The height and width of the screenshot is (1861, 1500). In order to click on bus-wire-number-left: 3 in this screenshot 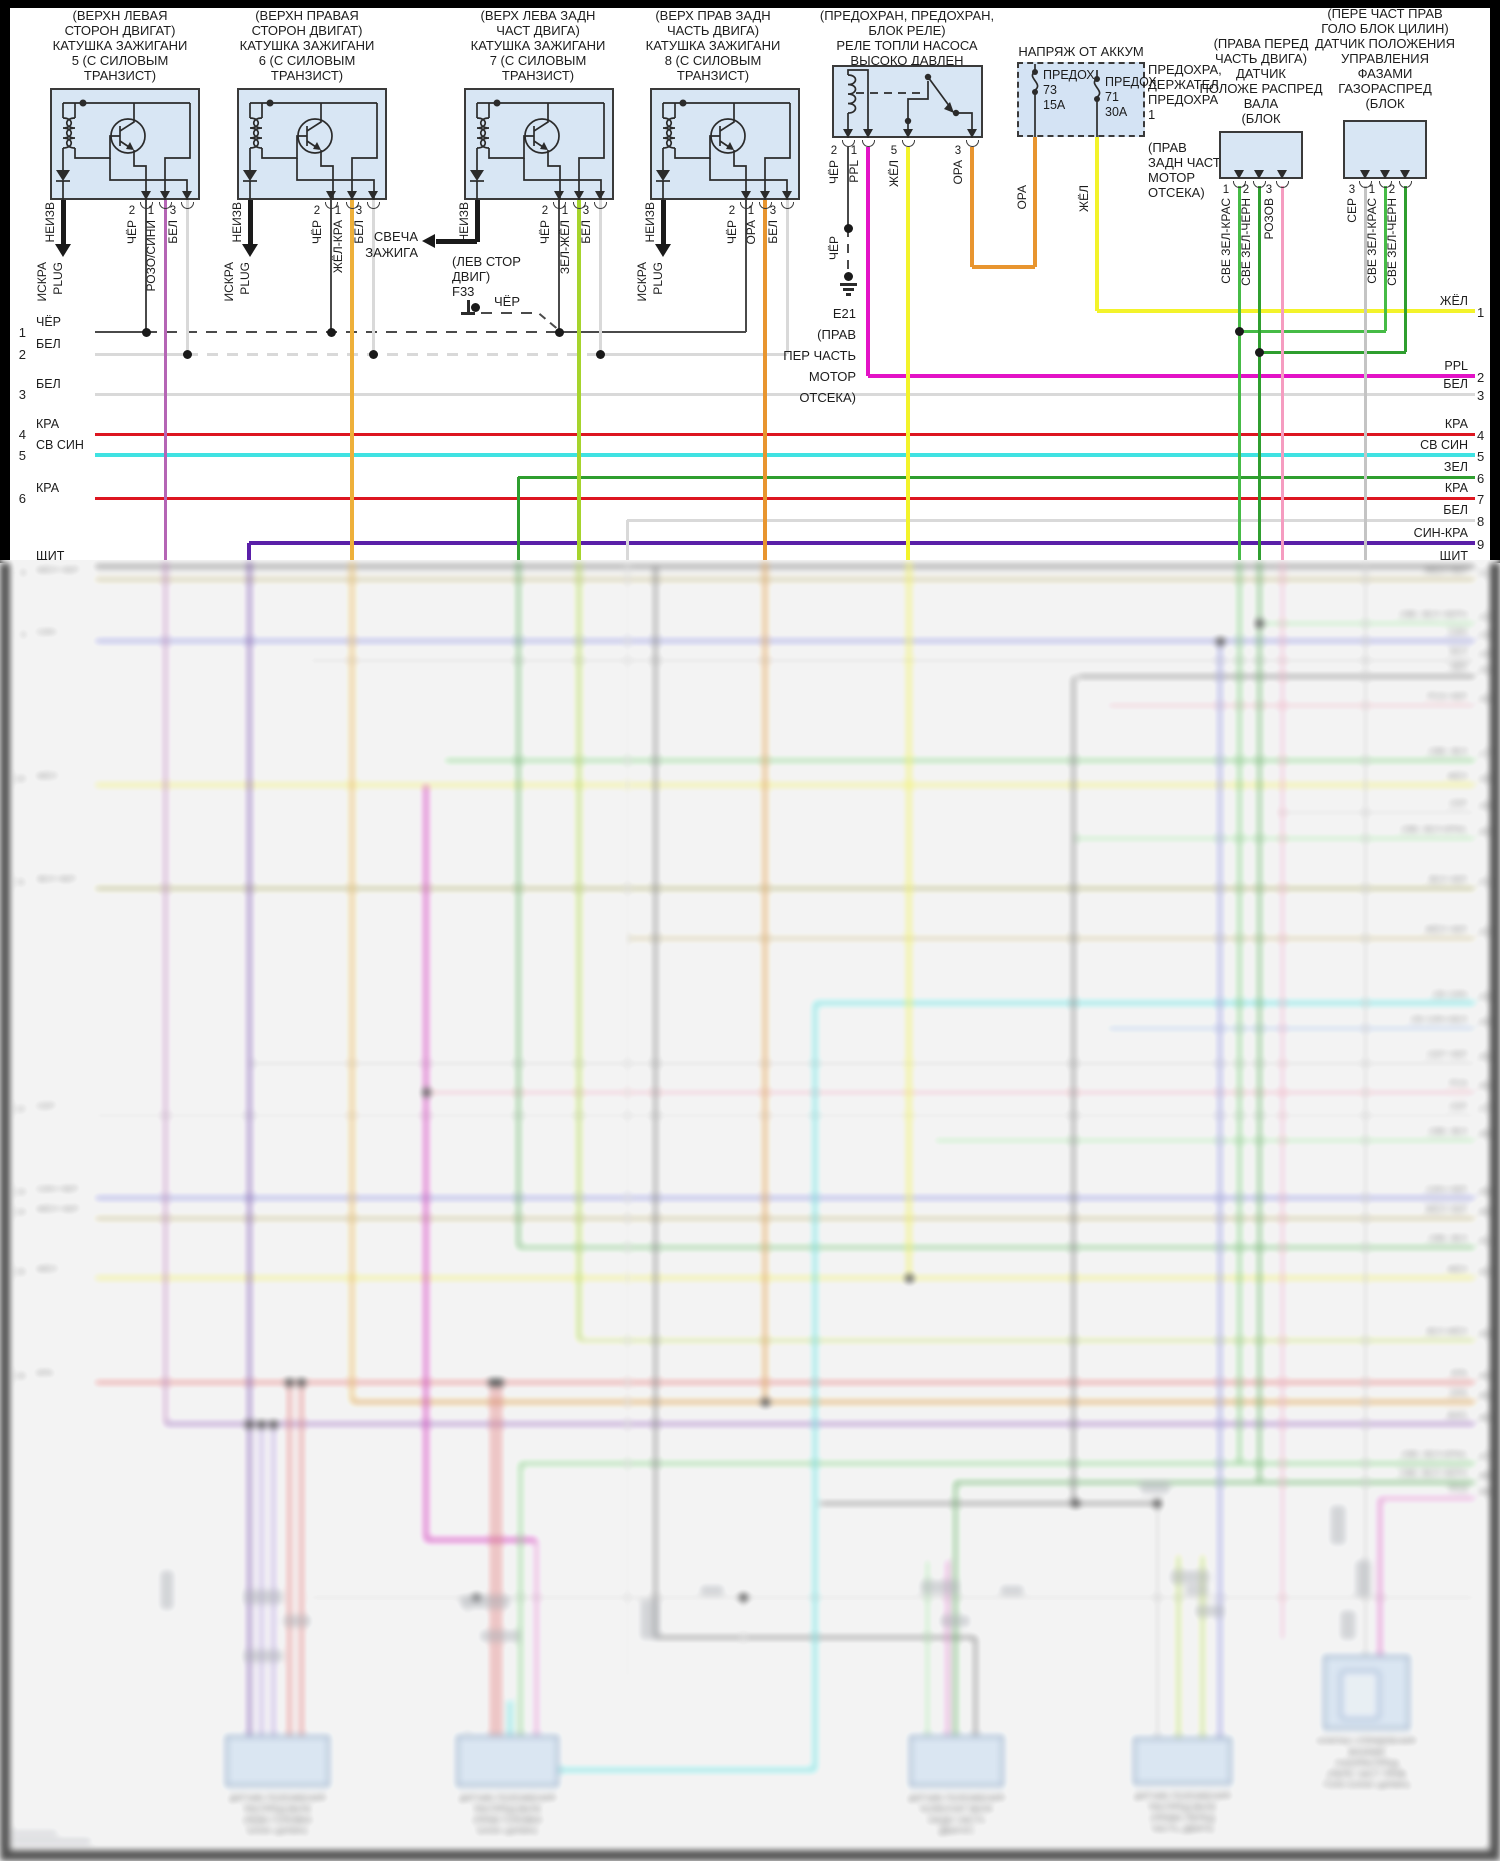, I will do `click(22, 394)`.